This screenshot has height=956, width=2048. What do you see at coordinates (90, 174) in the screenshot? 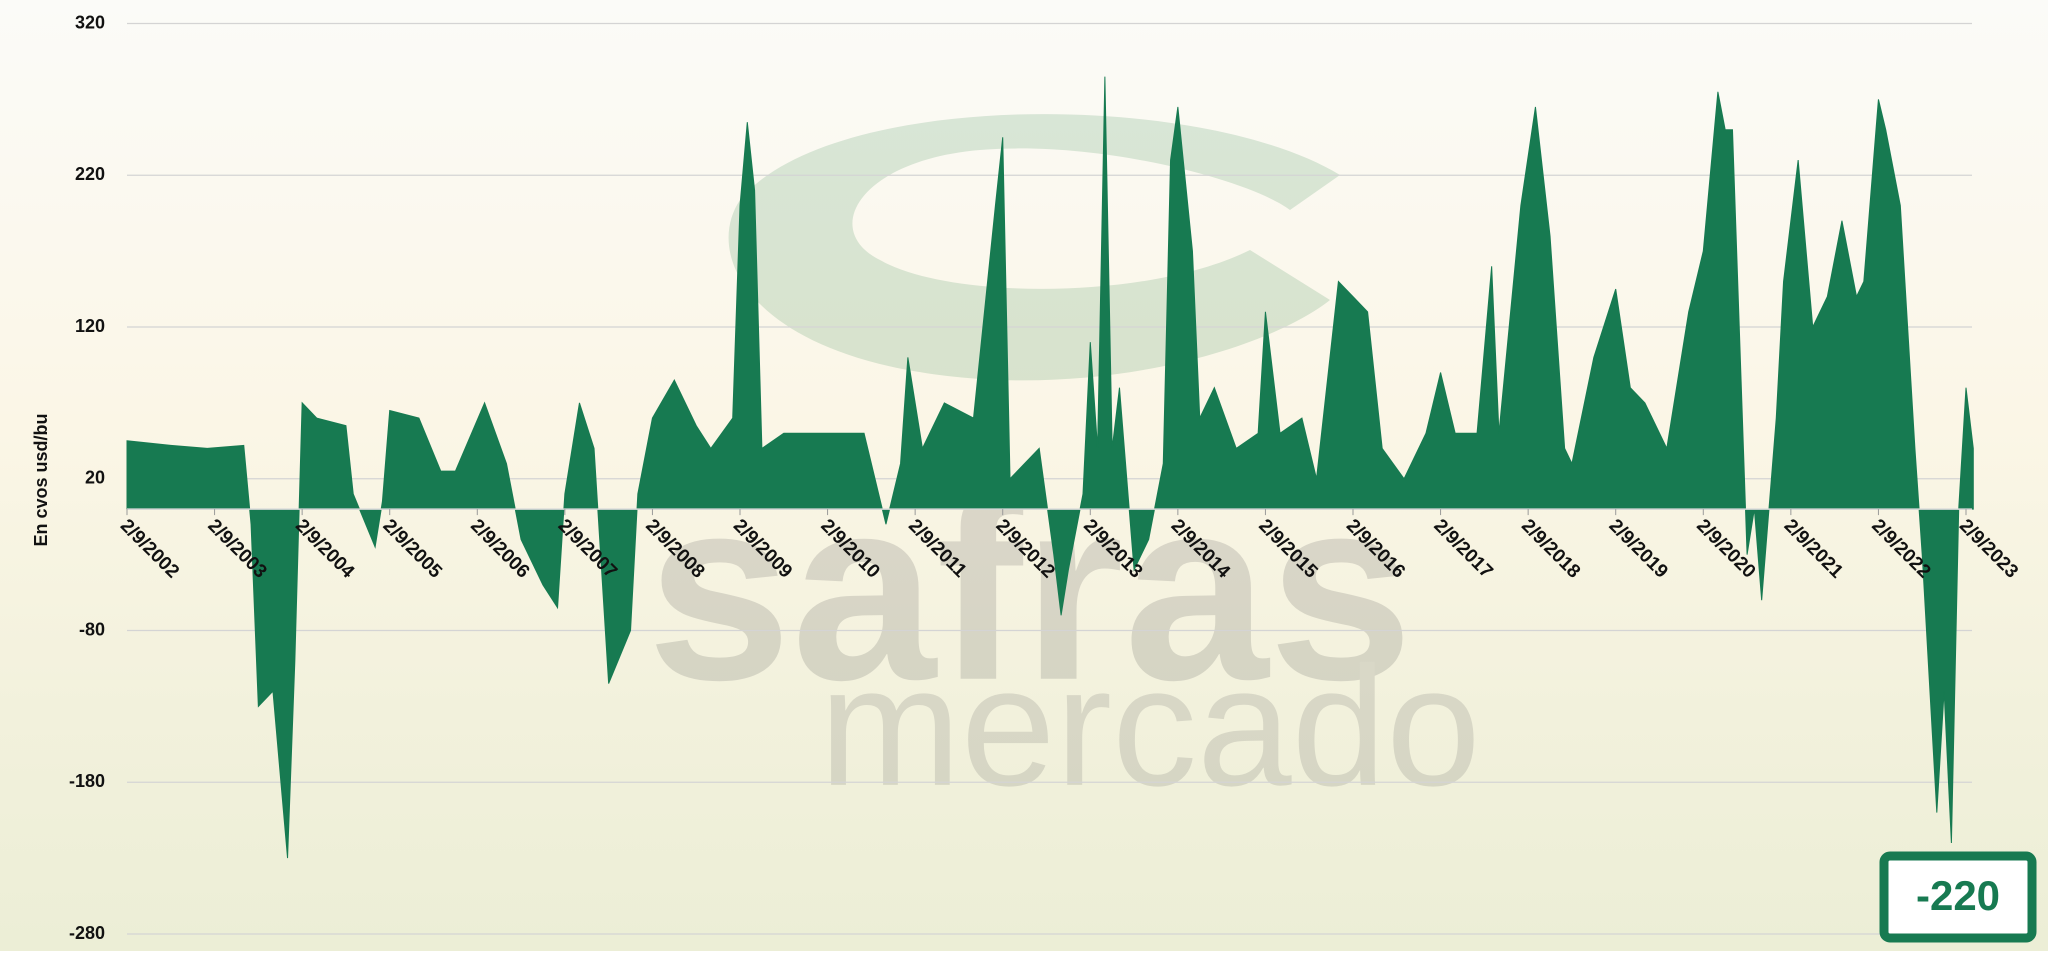
I see `y-tick-label: 220` at bounding box center [90, 174].